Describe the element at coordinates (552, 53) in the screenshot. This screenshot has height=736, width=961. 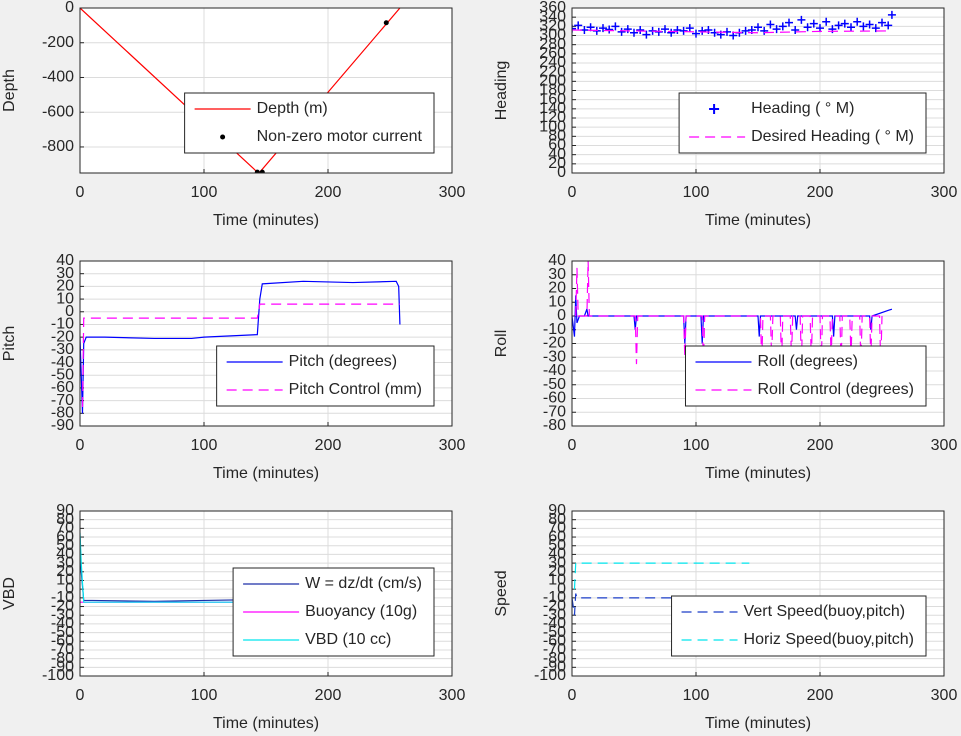
I see `y-tick-label: 260` at that location.